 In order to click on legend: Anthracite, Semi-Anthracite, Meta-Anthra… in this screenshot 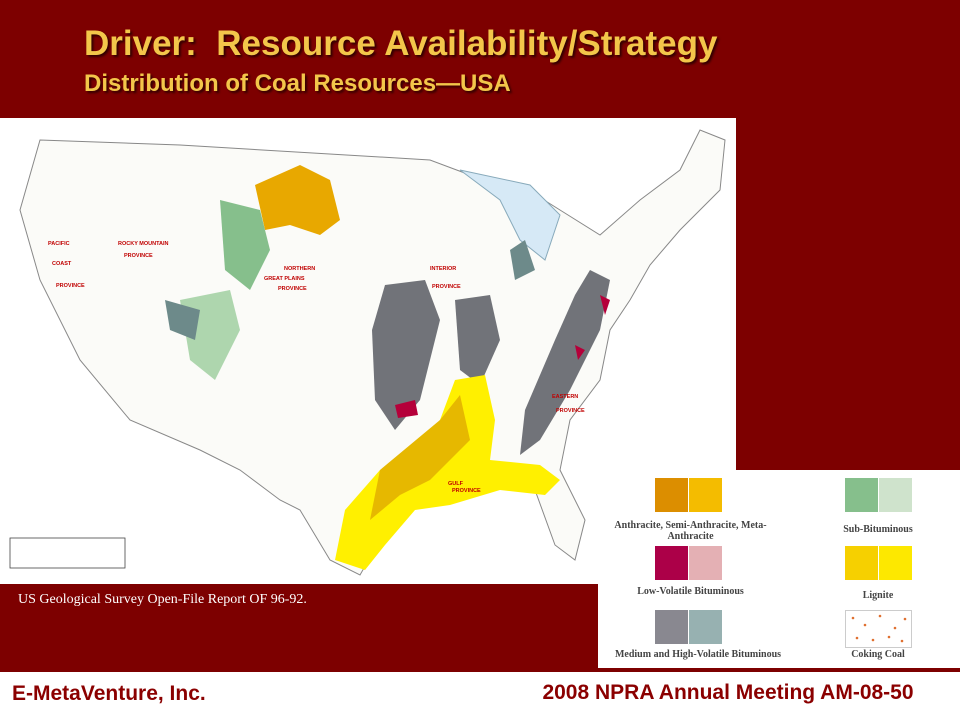, I will do `click(779, 569)`.